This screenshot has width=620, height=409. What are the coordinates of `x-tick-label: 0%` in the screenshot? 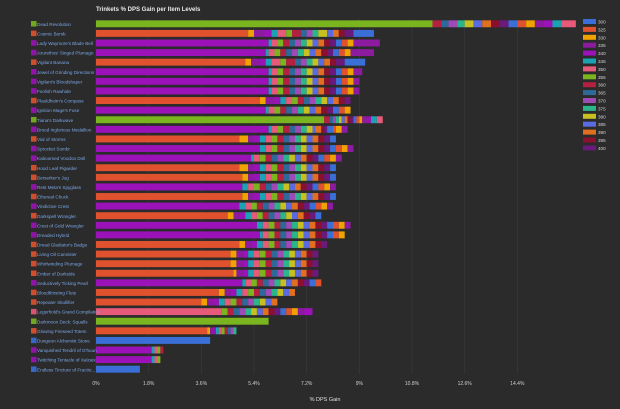 It's located at (96, 384).